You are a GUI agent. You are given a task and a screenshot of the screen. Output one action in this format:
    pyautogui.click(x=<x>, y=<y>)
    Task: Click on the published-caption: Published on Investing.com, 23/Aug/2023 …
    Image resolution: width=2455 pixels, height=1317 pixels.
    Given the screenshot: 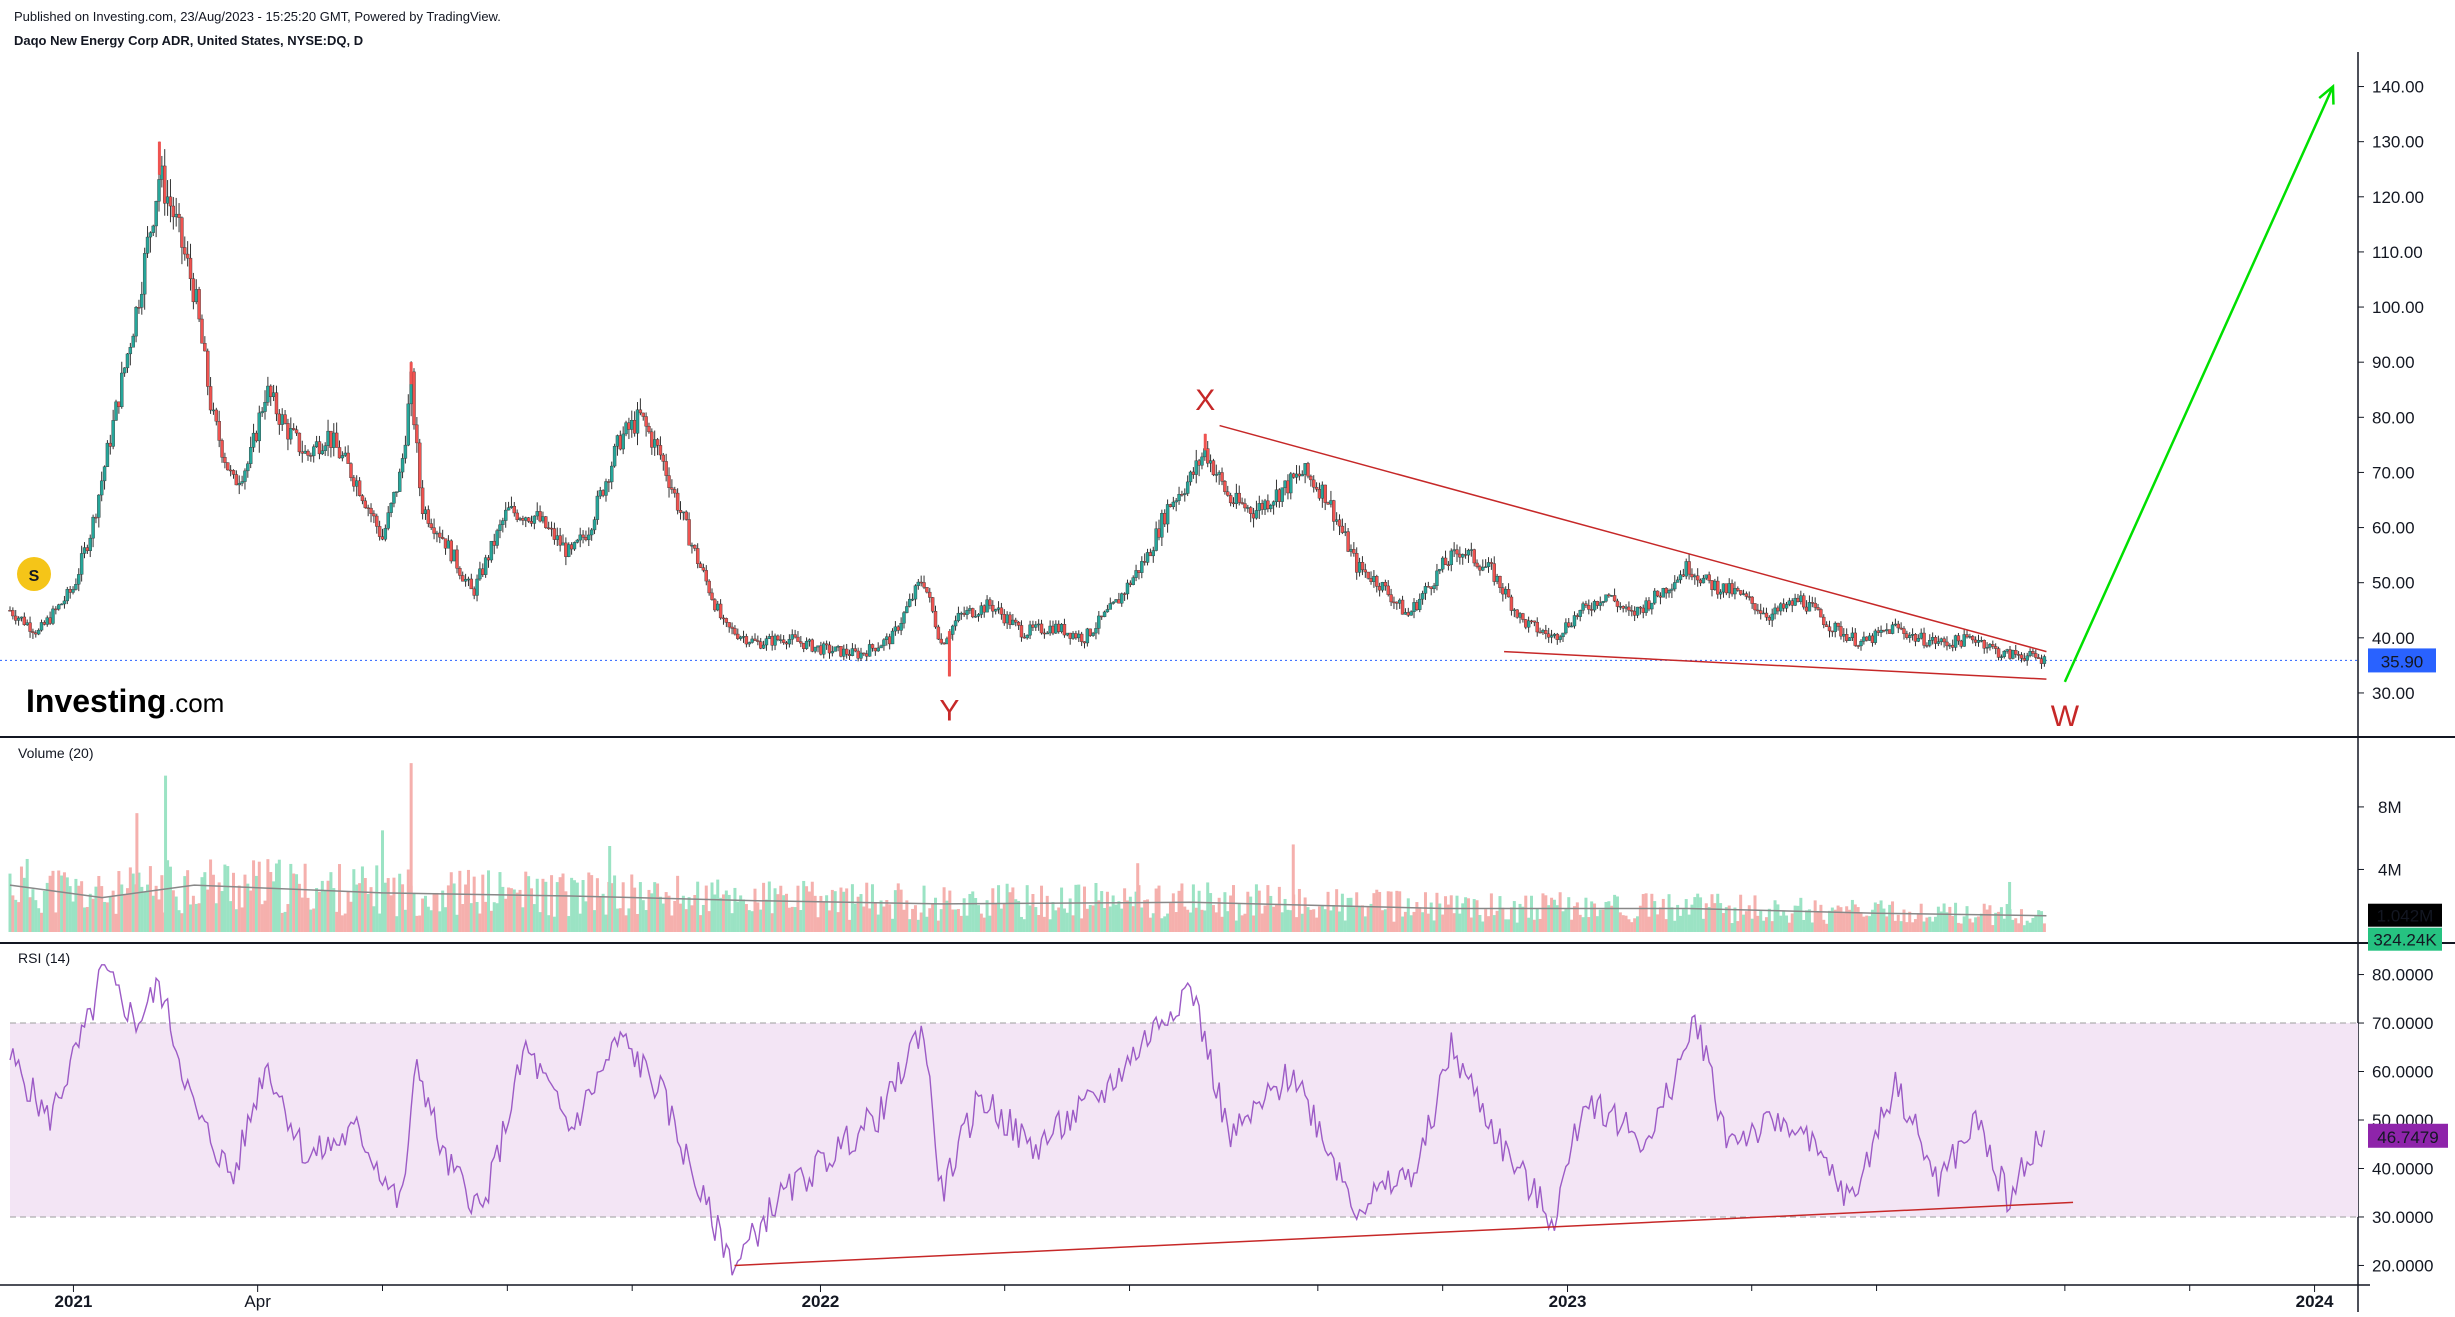 What is the action you would take?
    pyautogui.click(x=257, y=16)
    